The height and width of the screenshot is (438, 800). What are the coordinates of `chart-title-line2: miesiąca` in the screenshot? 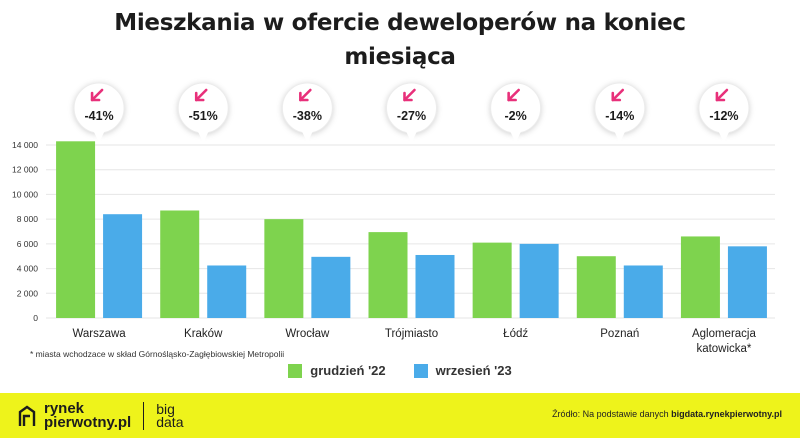 It's located at (400, 57).